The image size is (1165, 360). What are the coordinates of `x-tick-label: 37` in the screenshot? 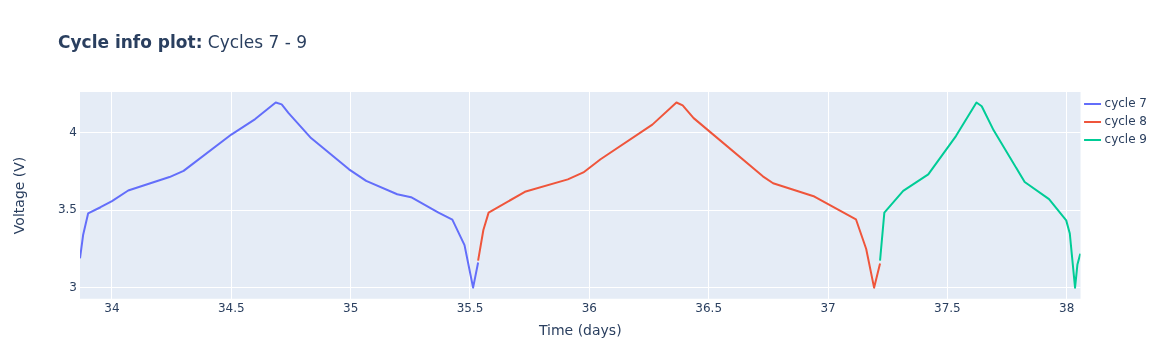 It's located at (828, 308).